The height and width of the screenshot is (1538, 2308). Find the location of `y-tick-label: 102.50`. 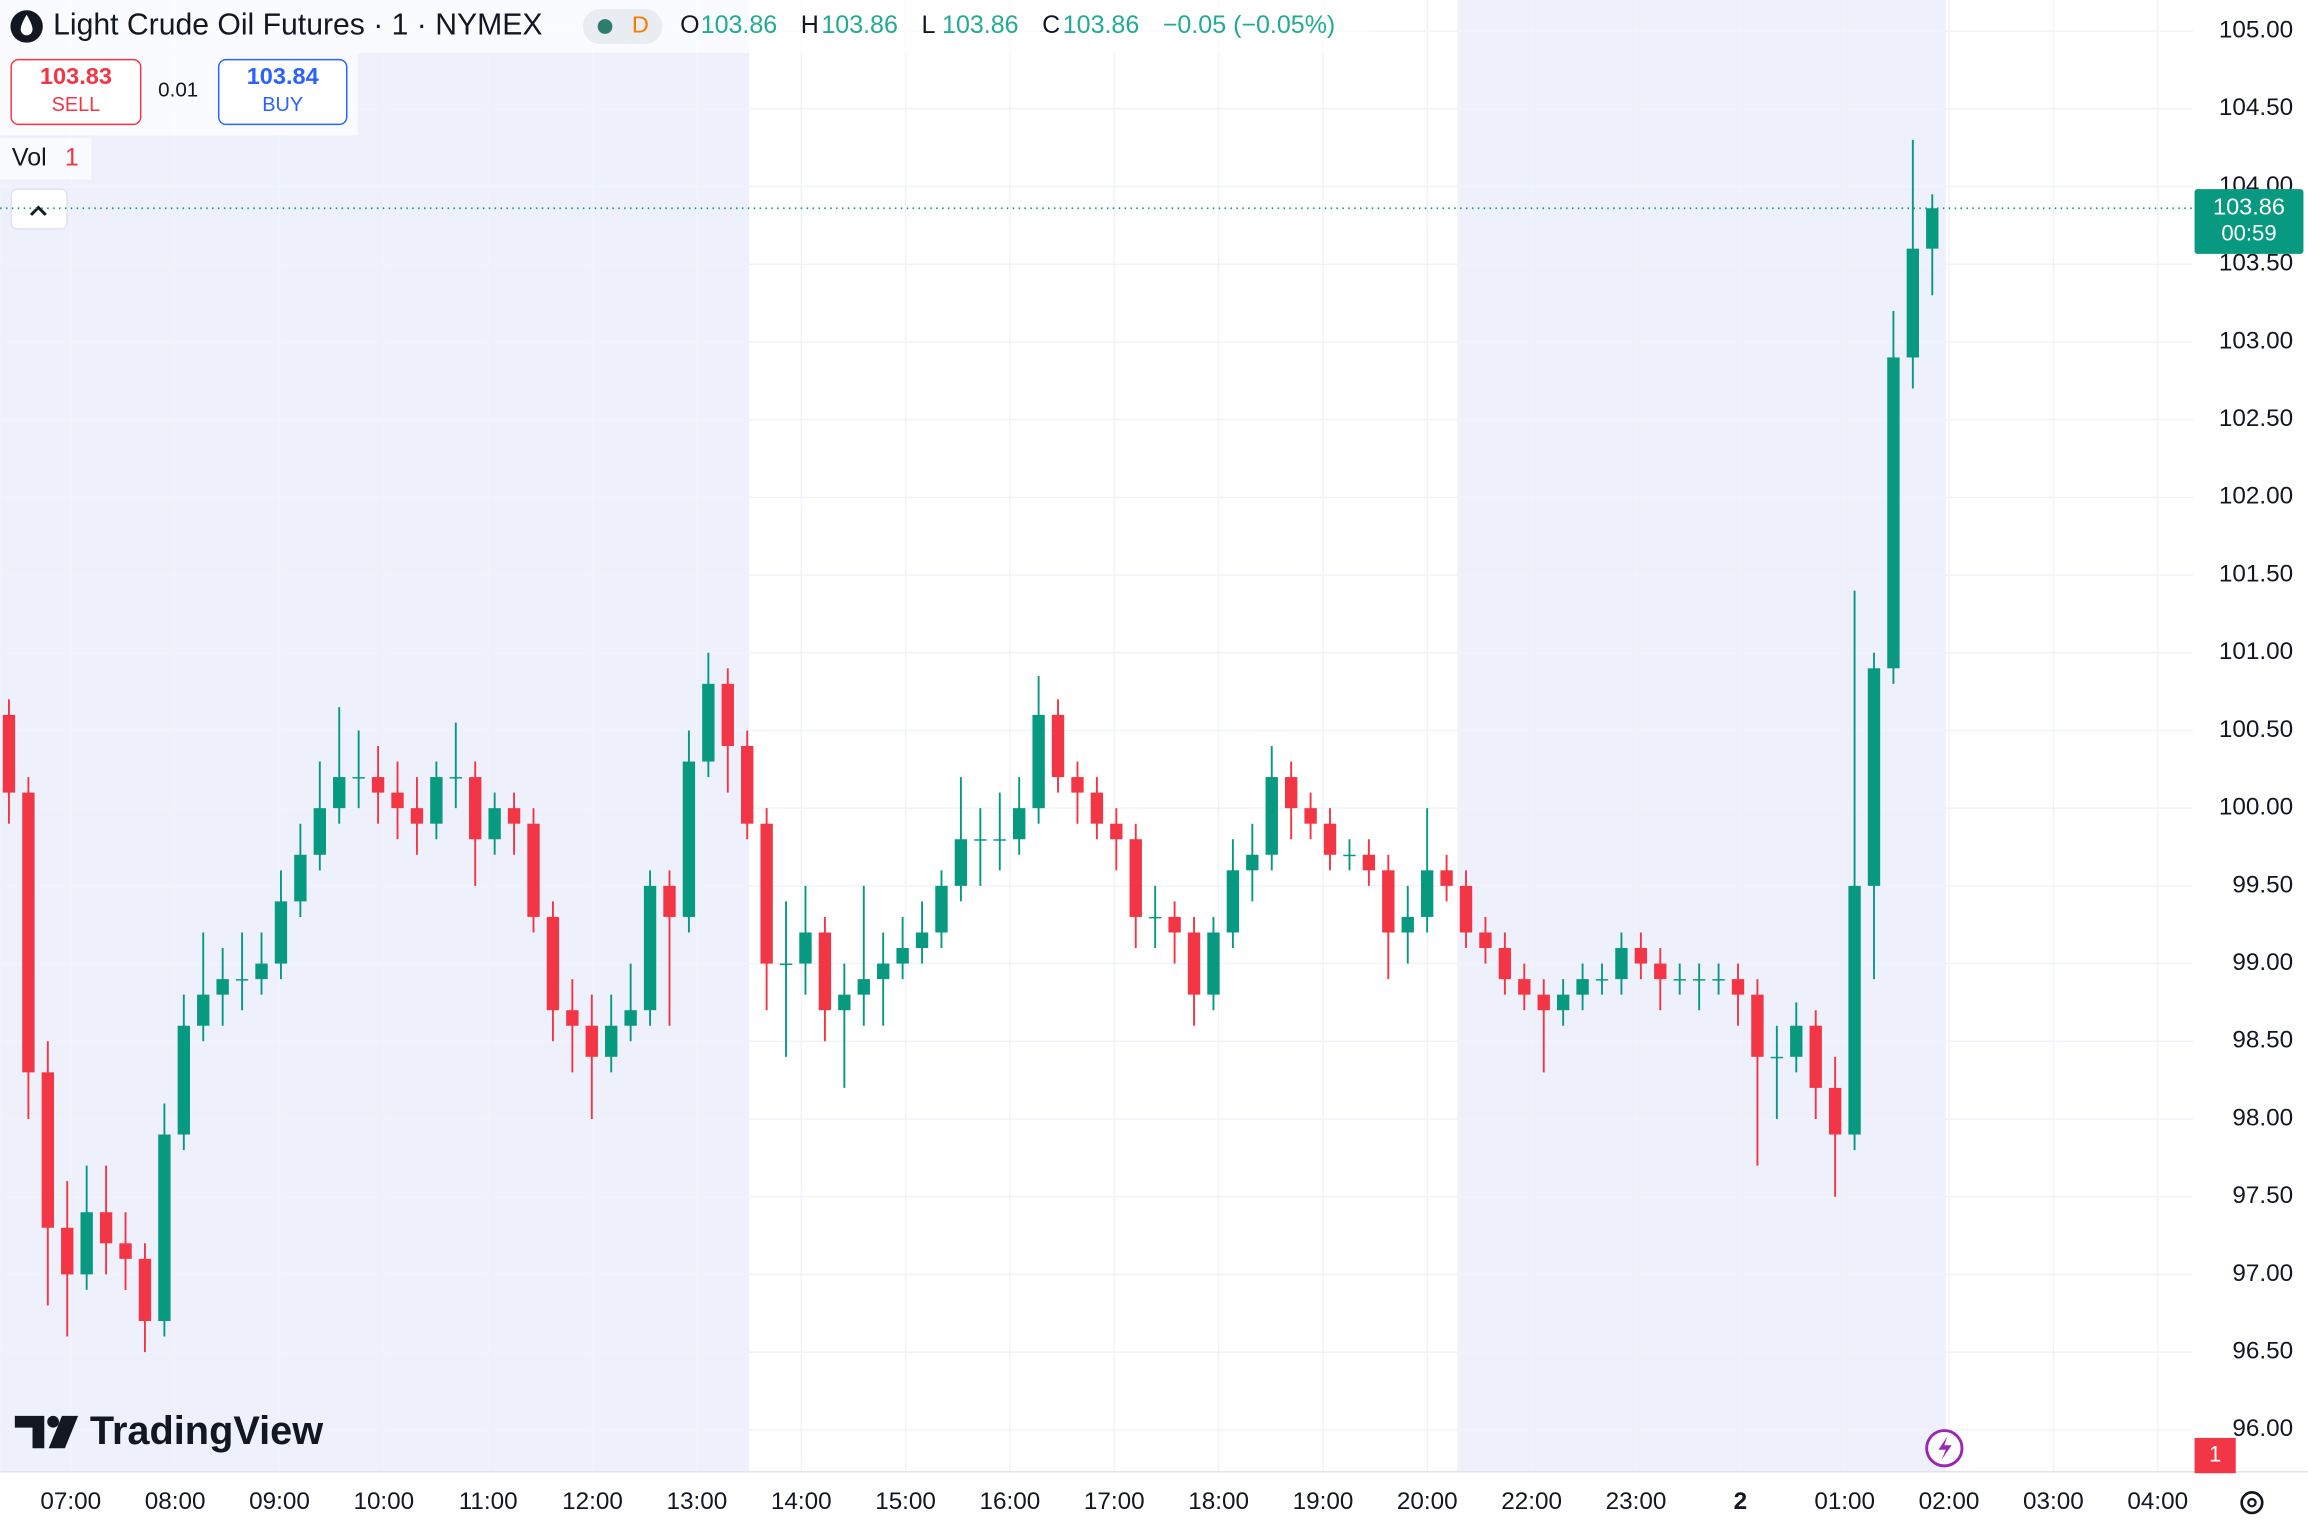

y-tick-label: 102.50 is located at coordinates (2256, 418).